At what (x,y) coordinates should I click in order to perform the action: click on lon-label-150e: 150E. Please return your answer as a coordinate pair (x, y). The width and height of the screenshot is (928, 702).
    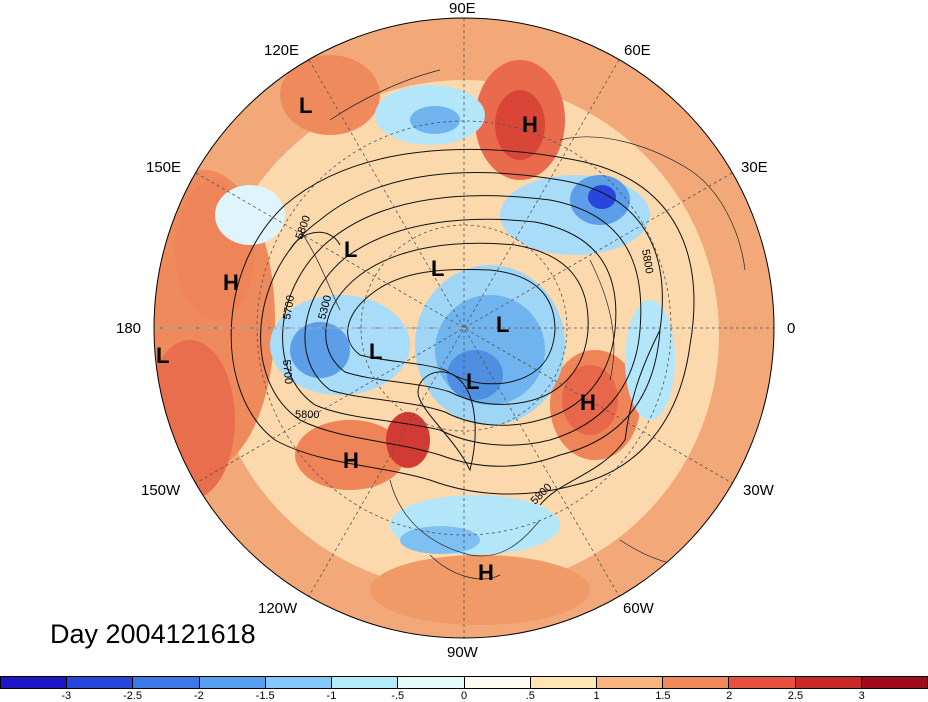
    Looking at the image, I should click on (164, 167).